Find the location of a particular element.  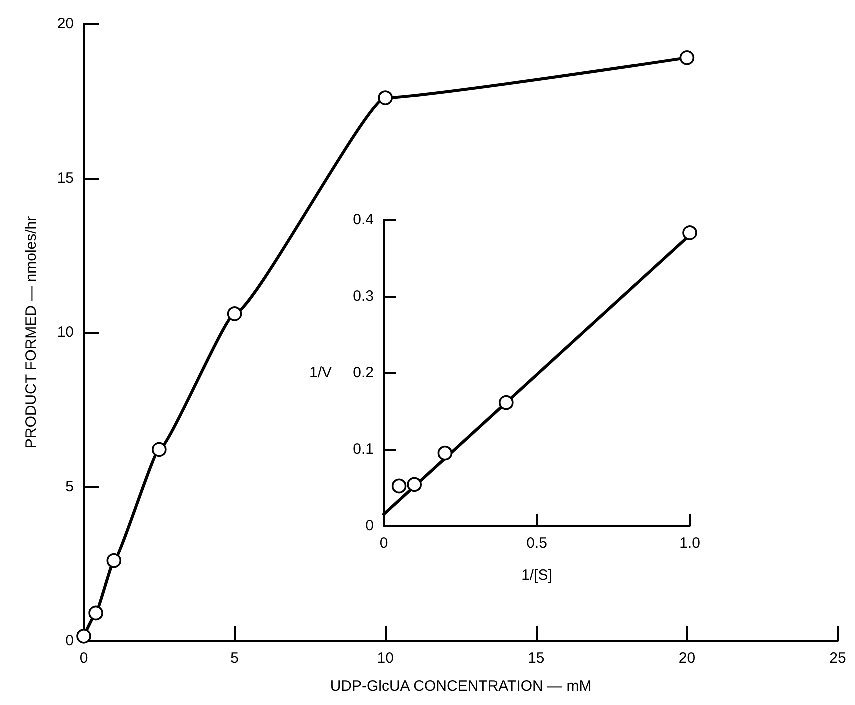

y-tick-label: 0.4 is located at coordinates (363, 220).